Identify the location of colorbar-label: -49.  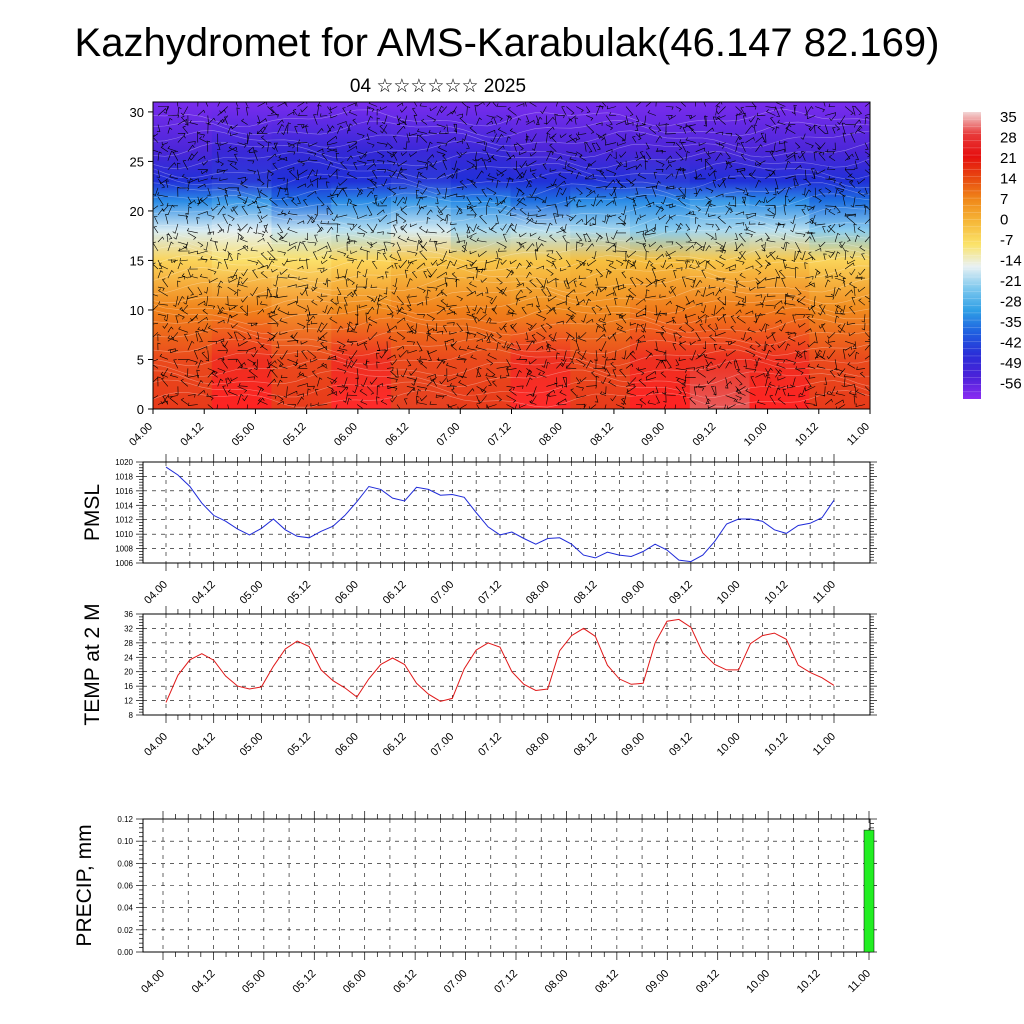
(1011, 363).